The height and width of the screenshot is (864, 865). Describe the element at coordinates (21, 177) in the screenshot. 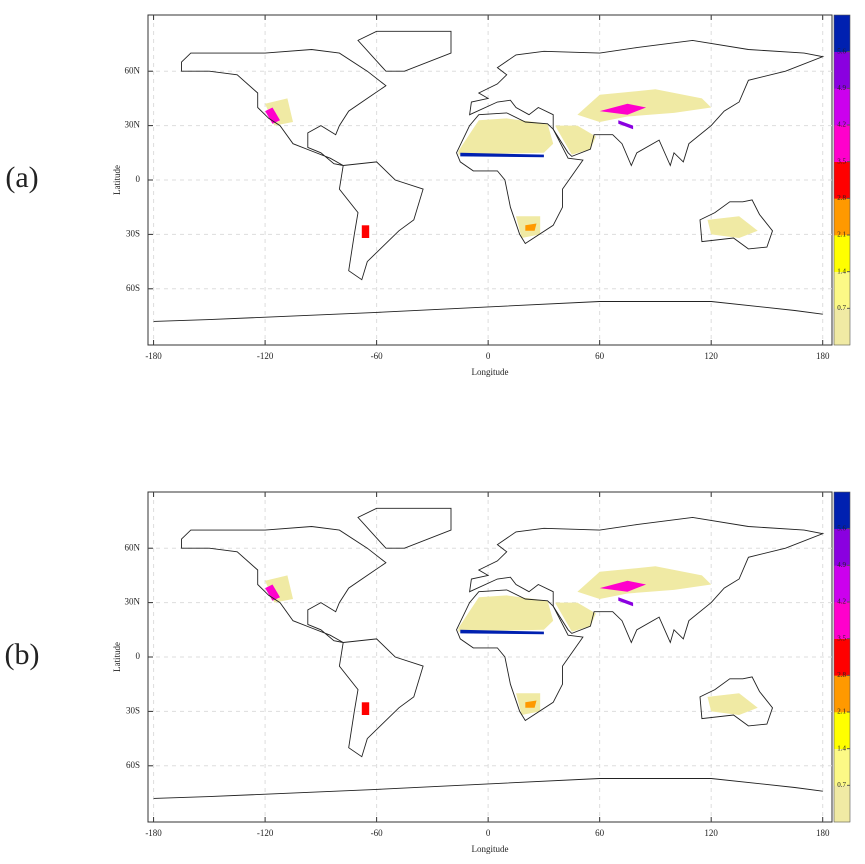

I see `panel-label: (a)` at that location.